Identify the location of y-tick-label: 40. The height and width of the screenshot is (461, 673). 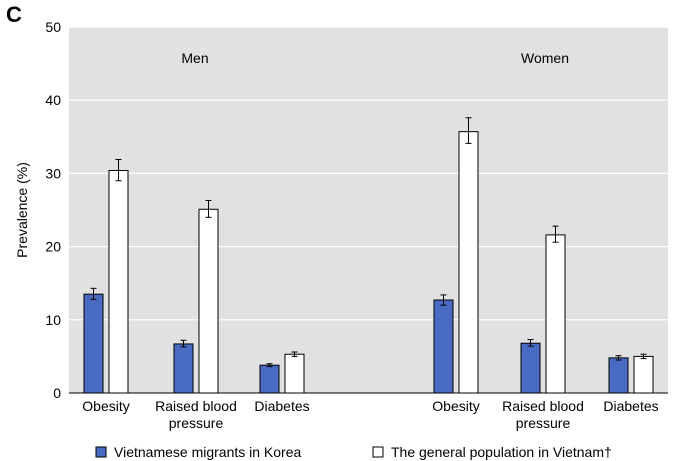
(53, 100).